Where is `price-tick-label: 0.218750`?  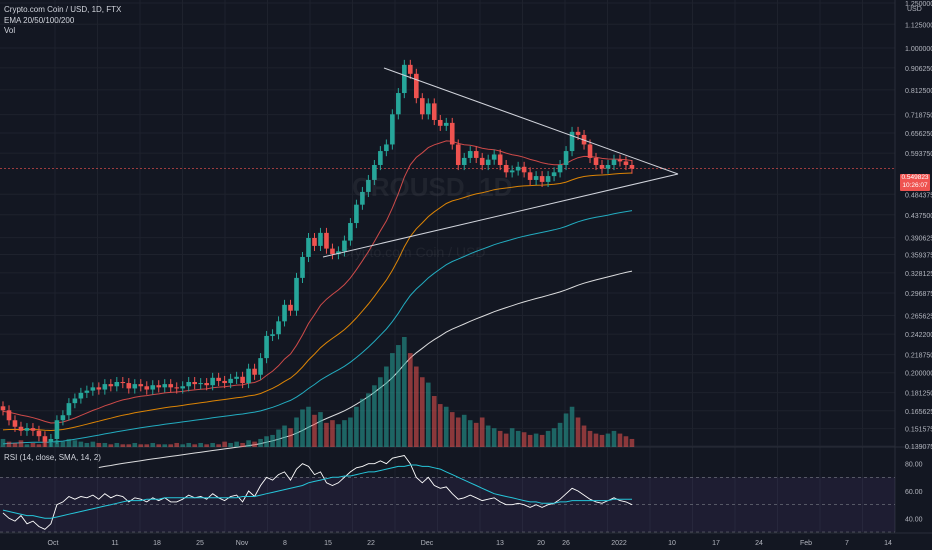 price-tick-label: 0.218750 is located at coordinates (918, 356).